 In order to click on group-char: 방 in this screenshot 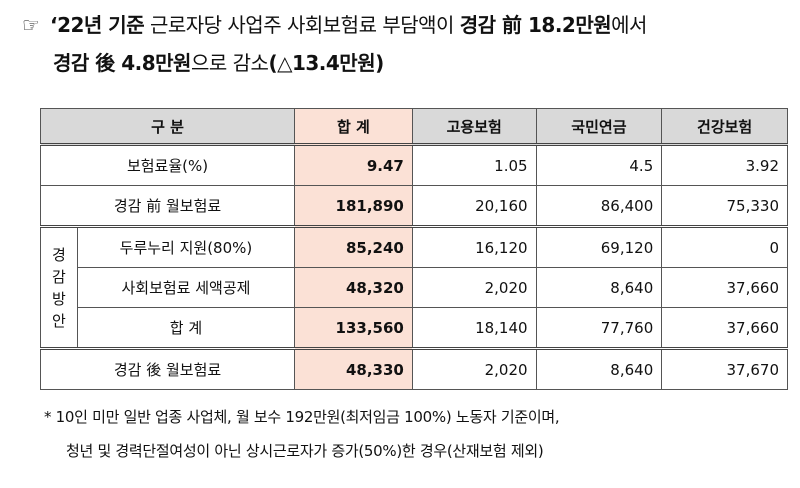, I will do `click(59, 298)`.